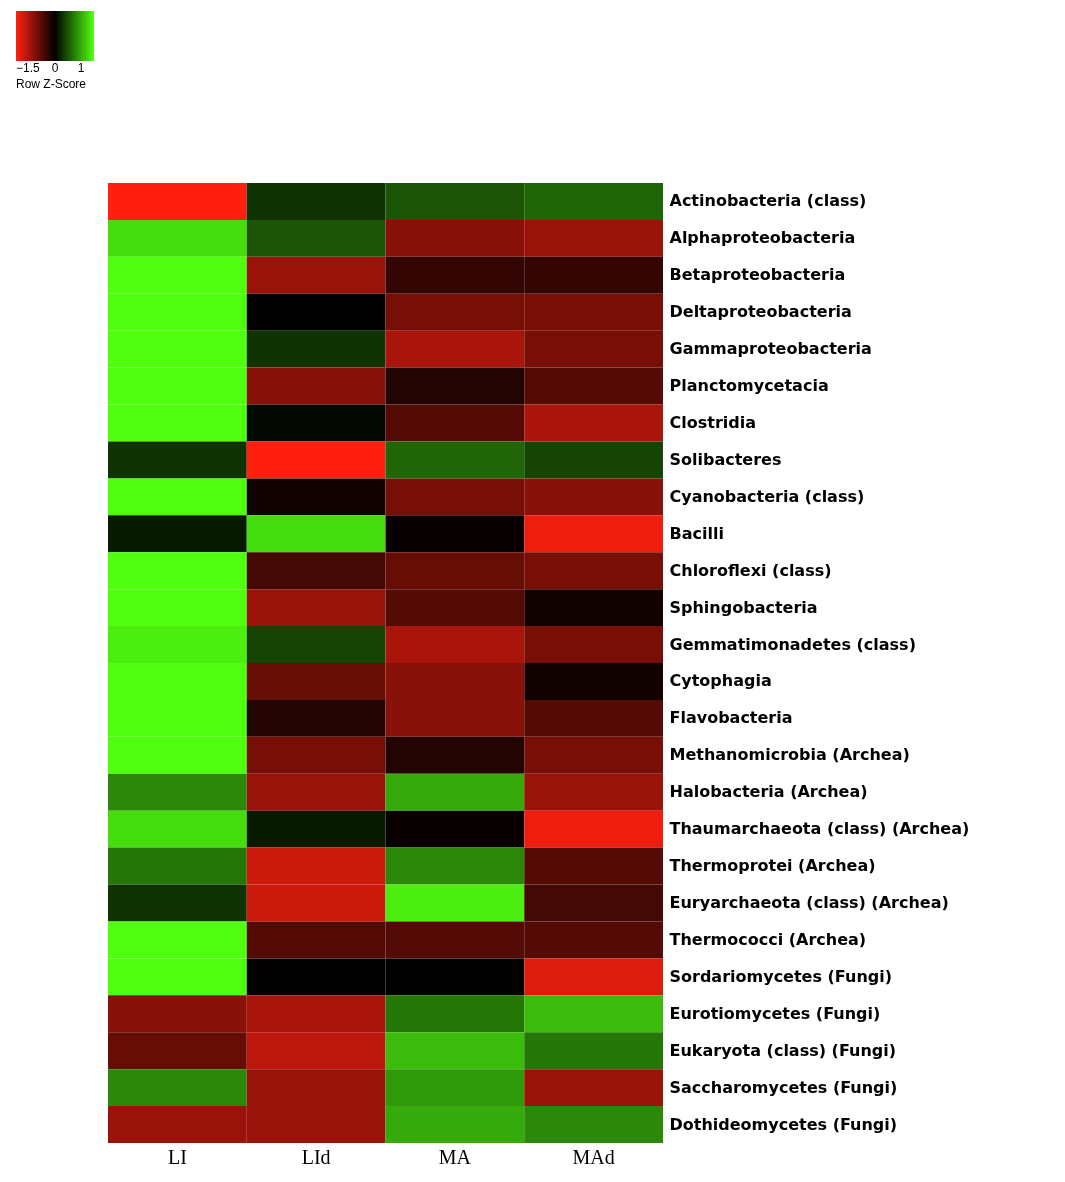  Describe the element at coordinates (28, 68) in the screenshot. I see `color-bar-label: −1.5` at that location.